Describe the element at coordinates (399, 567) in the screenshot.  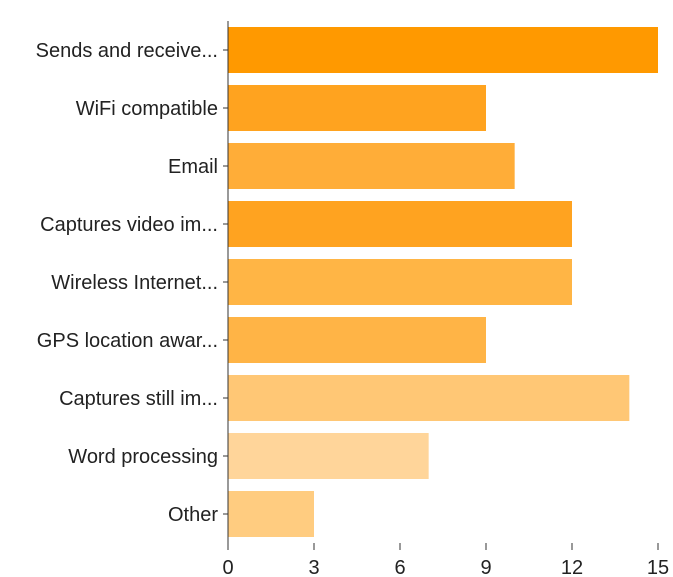
I see `x-tick-label-2: 6` at that location.